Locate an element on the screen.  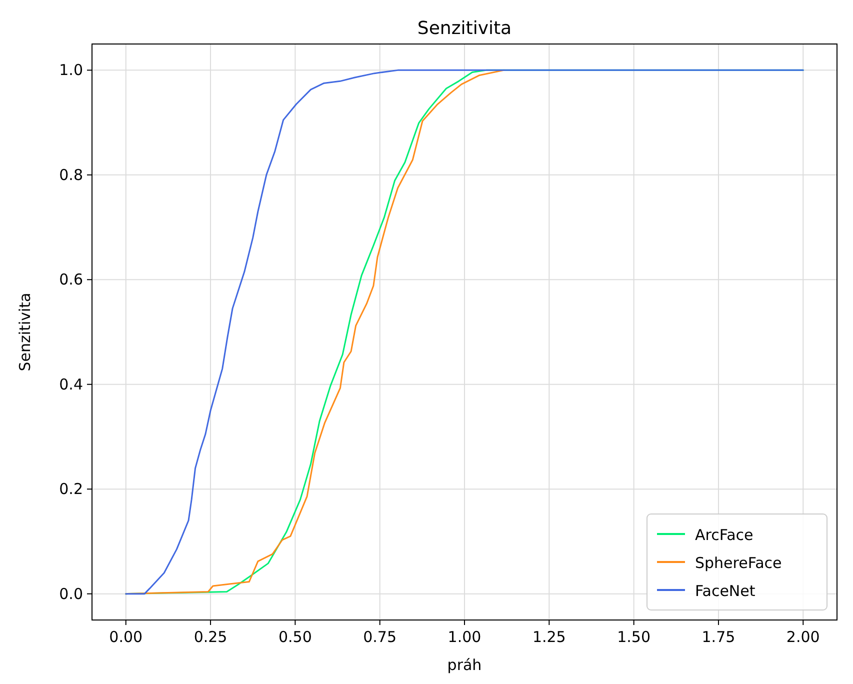
legend-label: FaceNet is located at coordinates (725, 591).